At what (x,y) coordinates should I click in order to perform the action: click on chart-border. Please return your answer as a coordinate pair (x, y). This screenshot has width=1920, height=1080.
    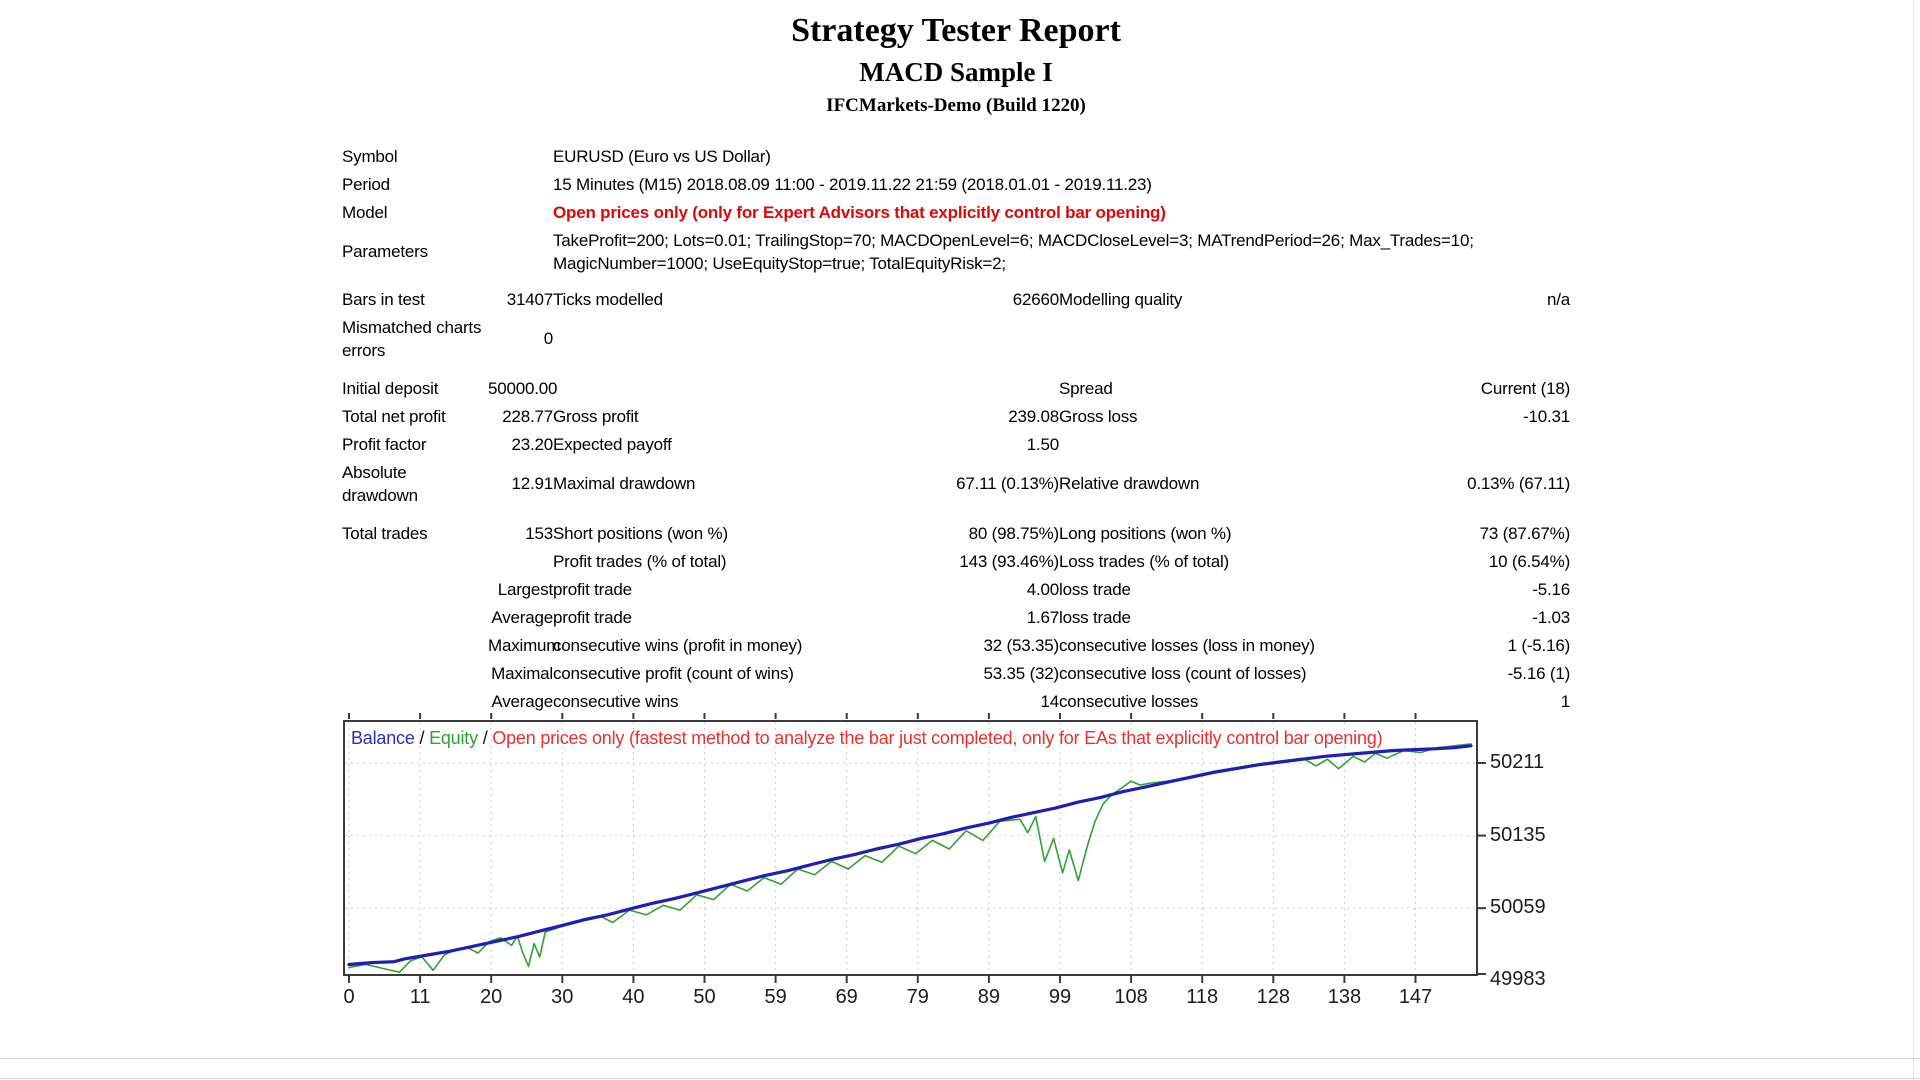
    Looking at the image, I should click on (910, 848).